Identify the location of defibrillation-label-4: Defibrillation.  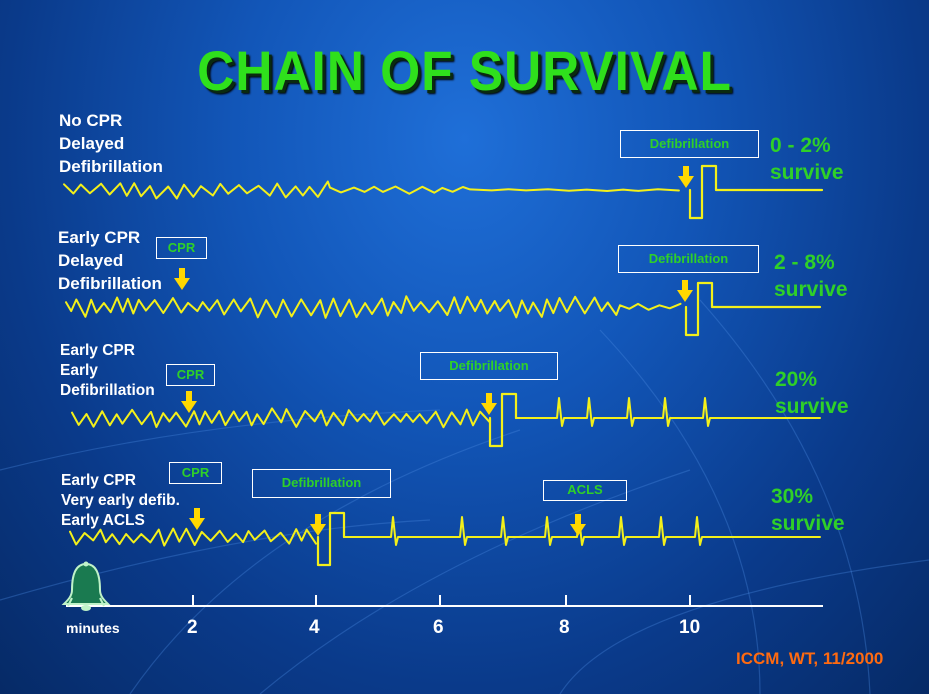
(321, 483).